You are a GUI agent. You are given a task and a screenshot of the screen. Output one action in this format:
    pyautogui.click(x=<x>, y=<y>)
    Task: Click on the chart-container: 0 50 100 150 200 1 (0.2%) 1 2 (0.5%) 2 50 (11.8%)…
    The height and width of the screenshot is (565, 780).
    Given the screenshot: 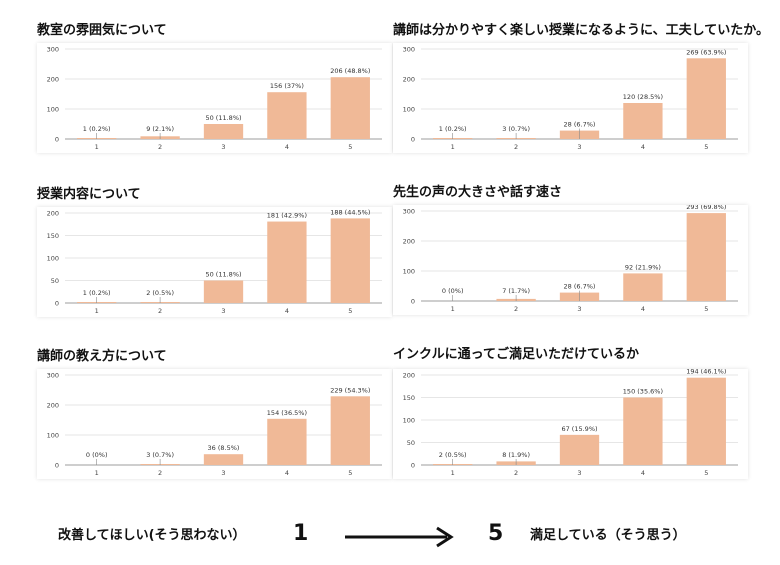 What is the action you would take?
    pyautogui.click(x=214, y=262)
    